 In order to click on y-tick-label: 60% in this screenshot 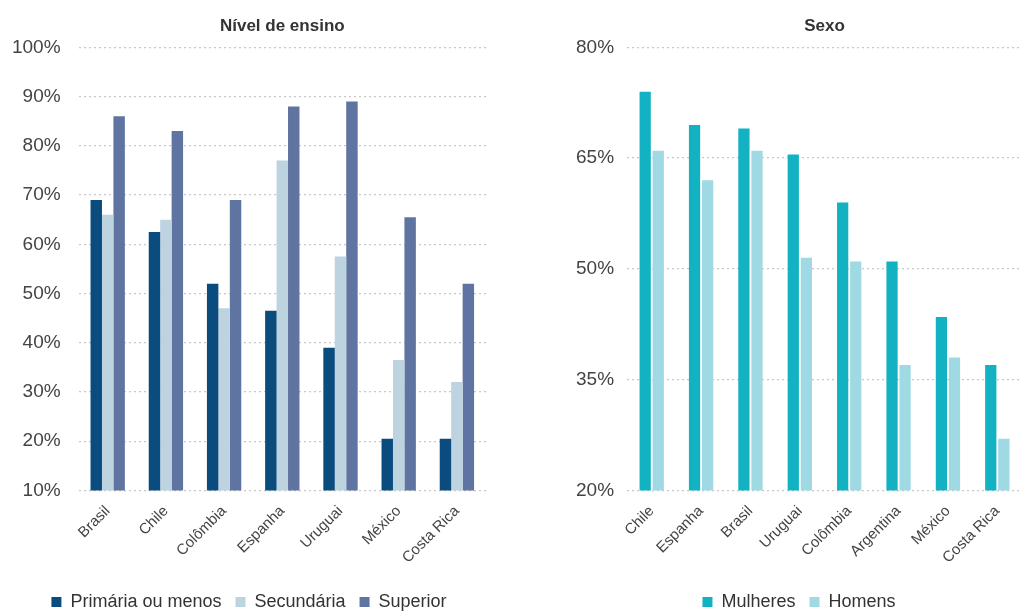, I will do `click(41, 243)`.